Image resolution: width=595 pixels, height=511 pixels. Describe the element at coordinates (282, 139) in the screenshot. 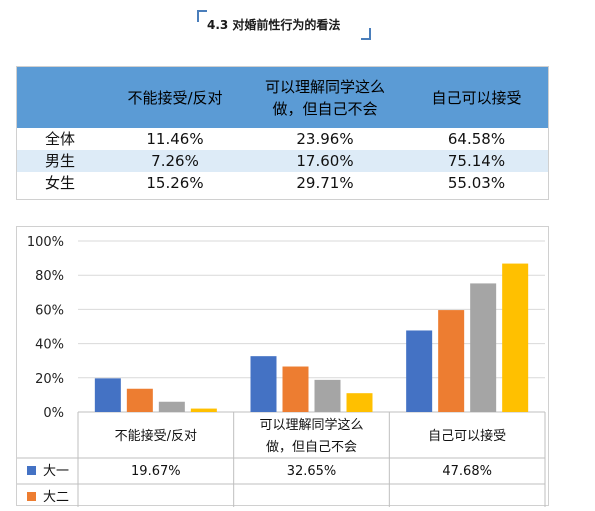

I see `table-row-all: 全体 11.46% 23.96% 64.58%` at that location.